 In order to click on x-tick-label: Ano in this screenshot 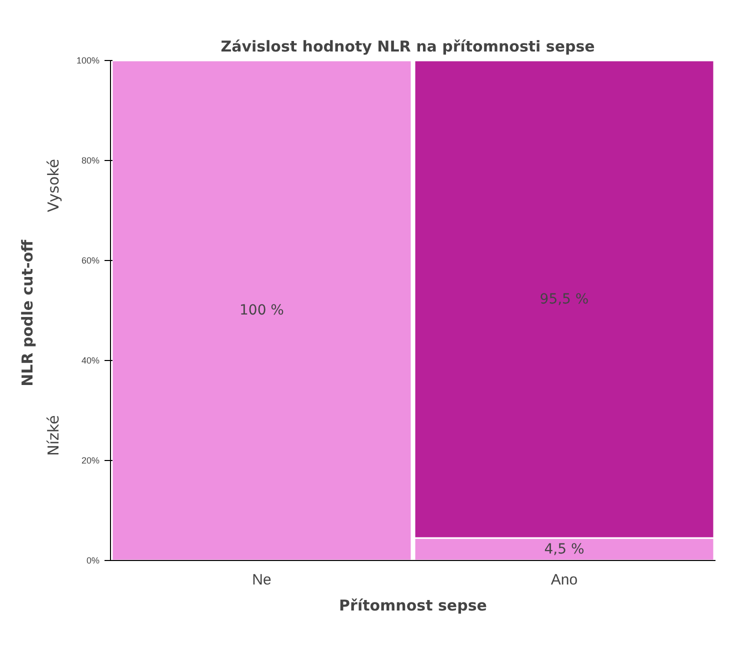, I will do `click(564, 580)`.